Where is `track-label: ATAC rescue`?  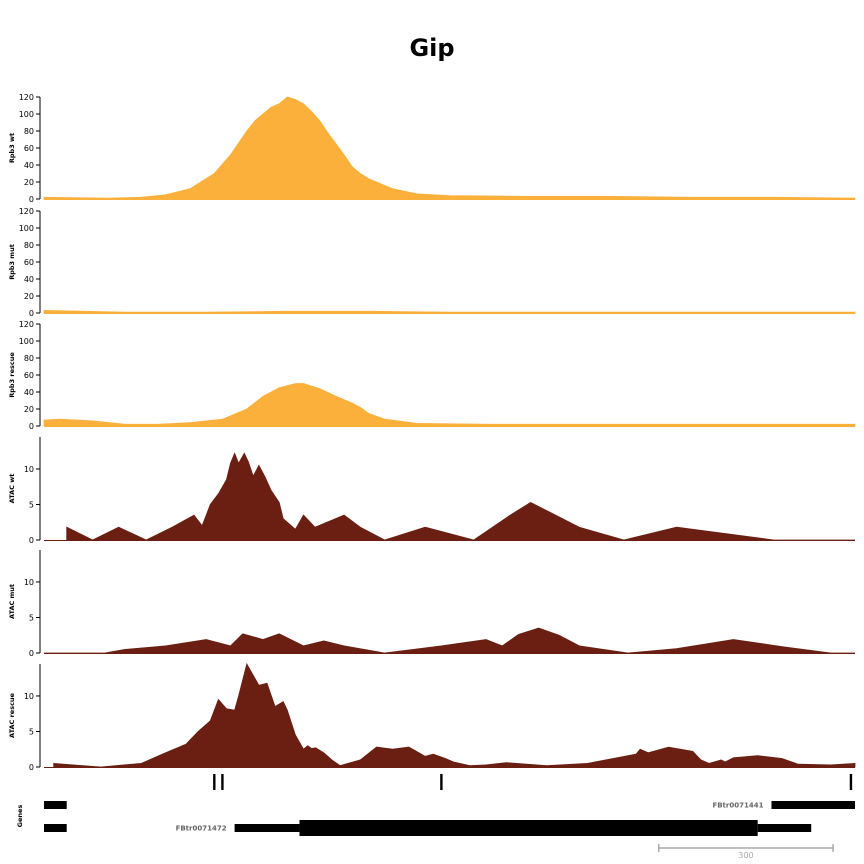 track-label: ATAC rescue is located at coordinates (12, 714).